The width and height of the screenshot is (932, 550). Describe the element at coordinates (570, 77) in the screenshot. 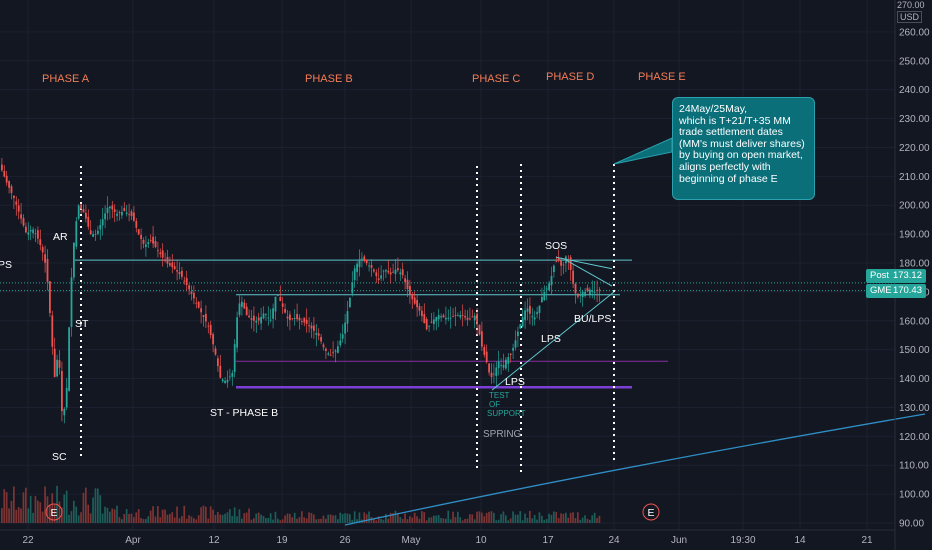

I see `phase-d-label: PHASE D` at that location.